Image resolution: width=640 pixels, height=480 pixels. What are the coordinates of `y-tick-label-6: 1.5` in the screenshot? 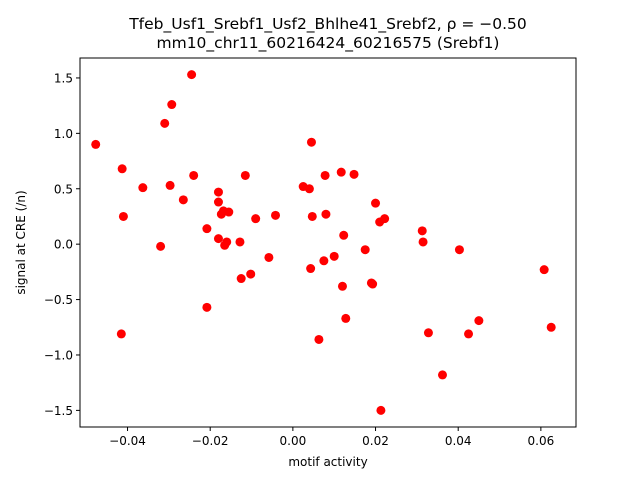 It's located at (63, 78).